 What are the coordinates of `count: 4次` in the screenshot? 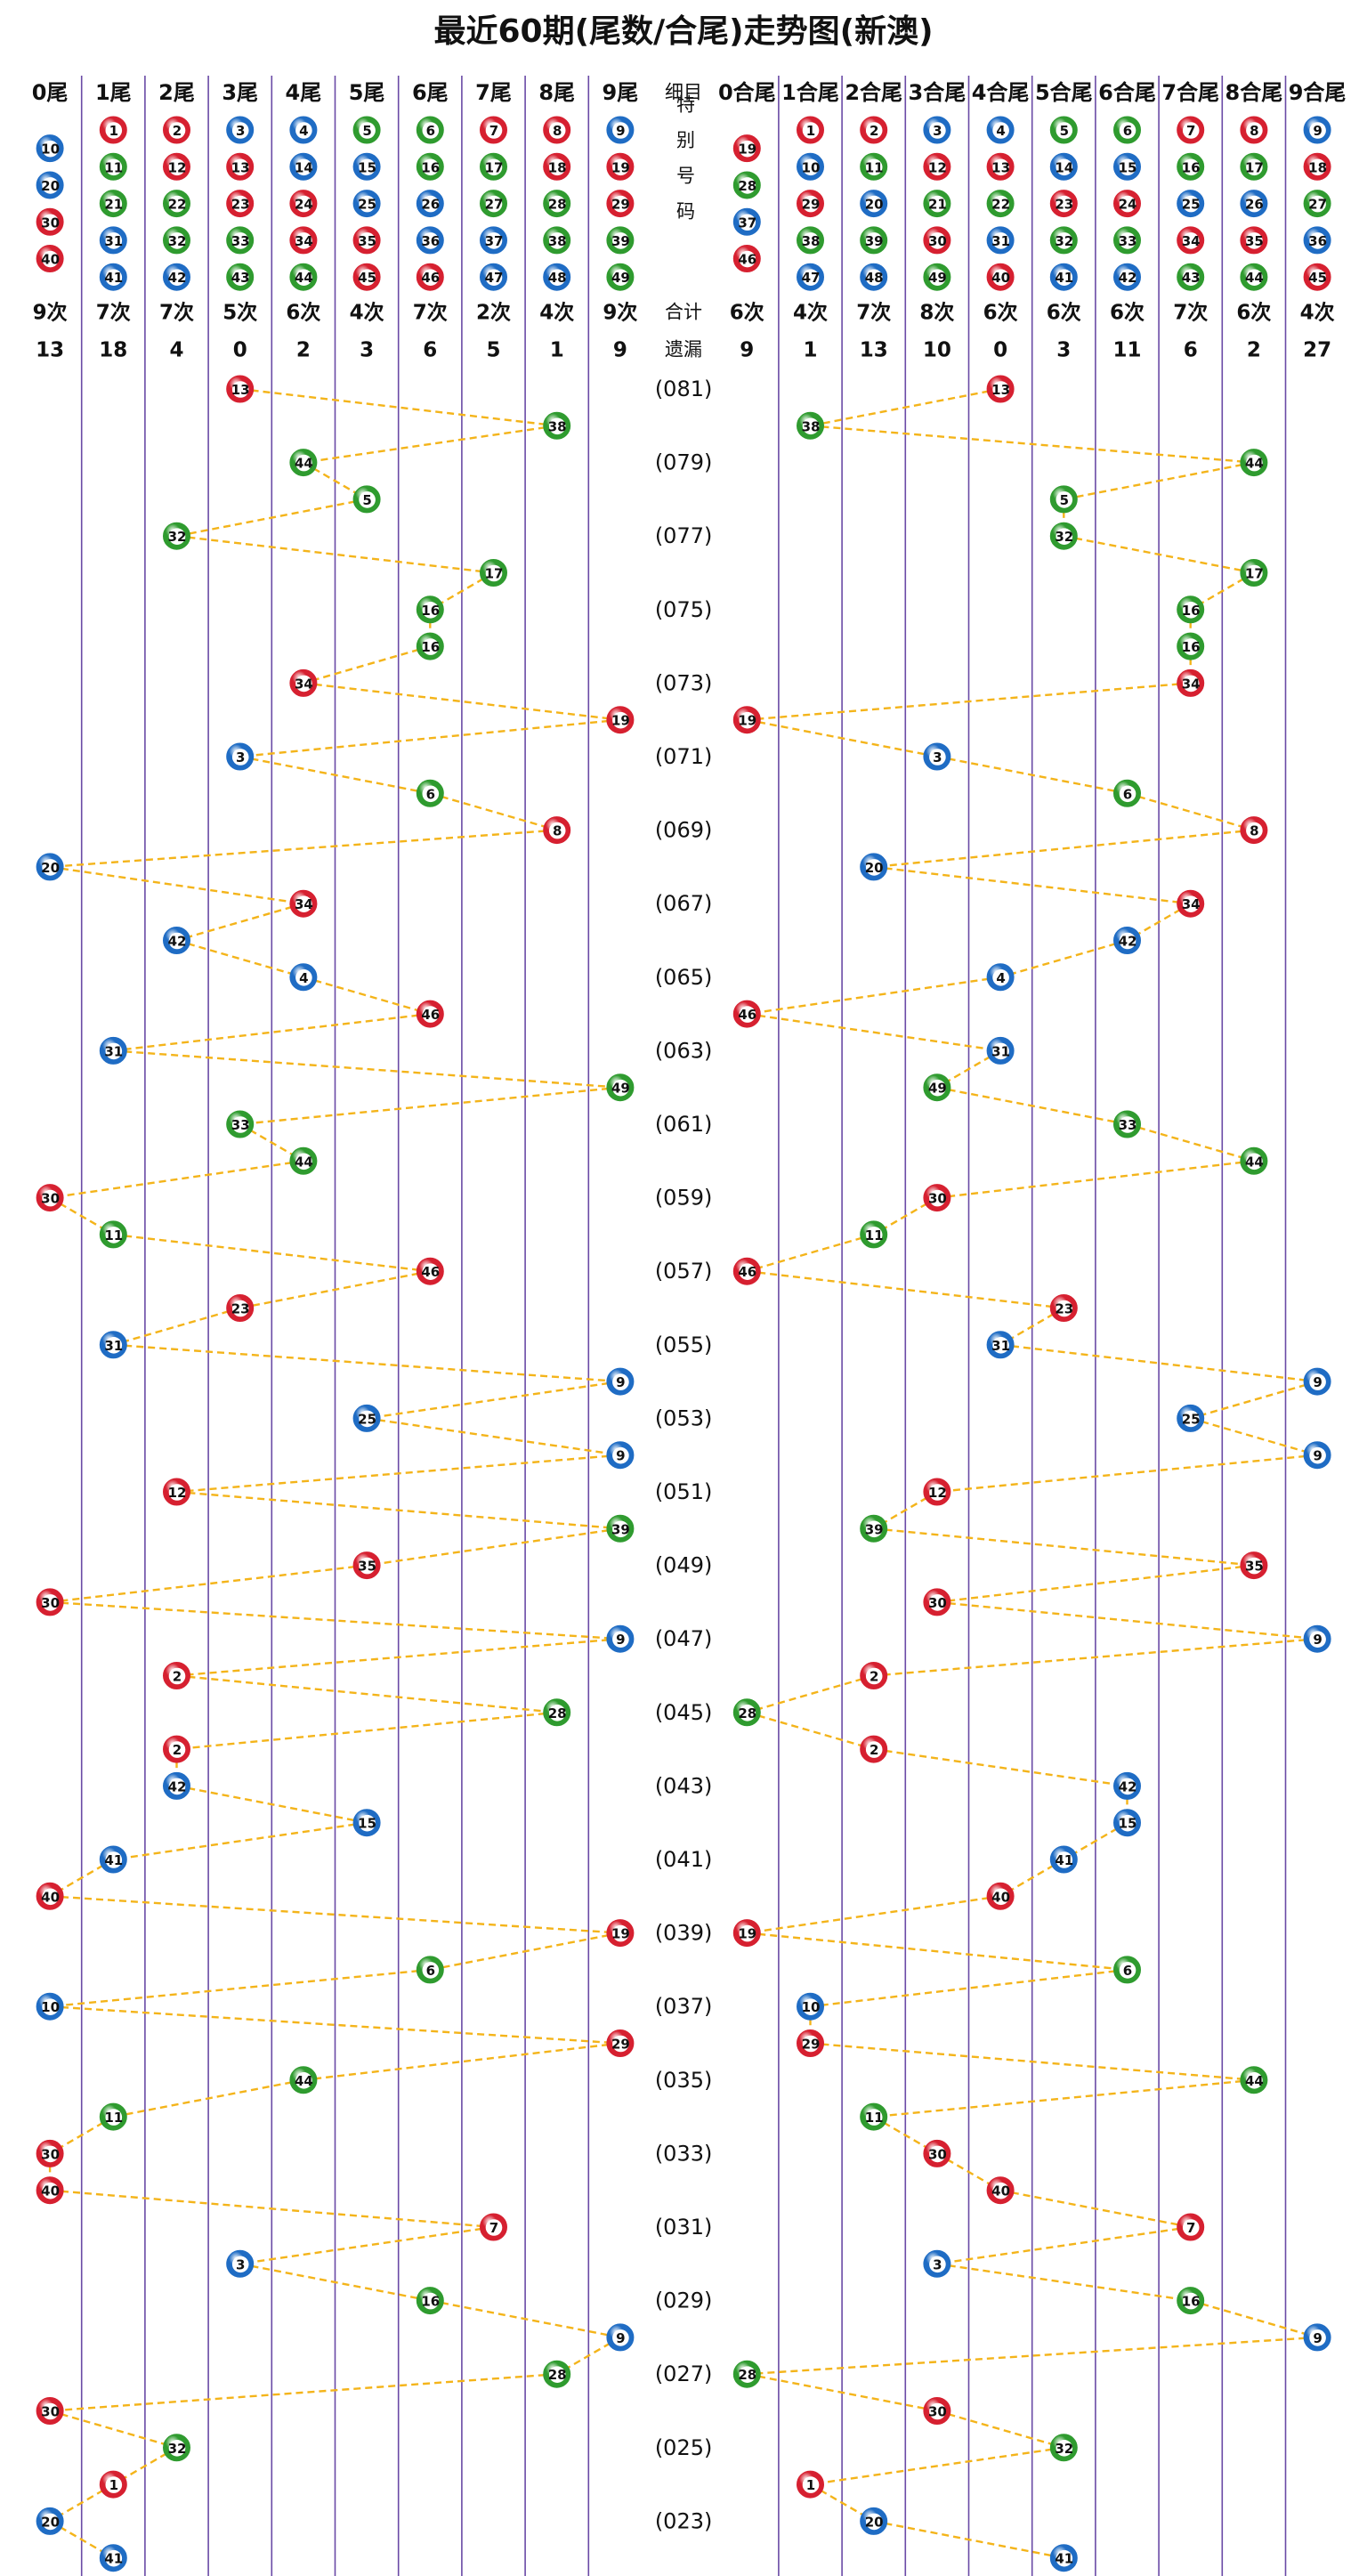 It's located at (1317, 313).